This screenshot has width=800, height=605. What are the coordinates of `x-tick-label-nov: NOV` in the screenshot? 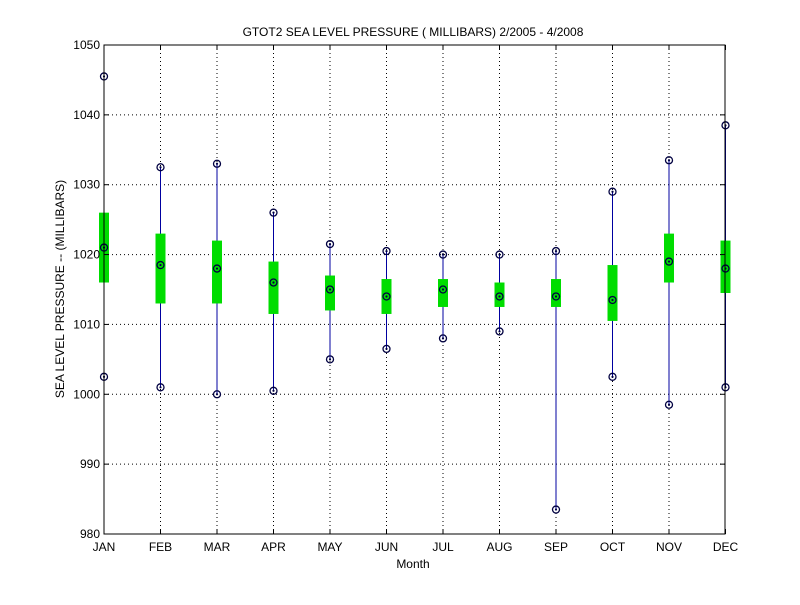 It's located at (669, 547).